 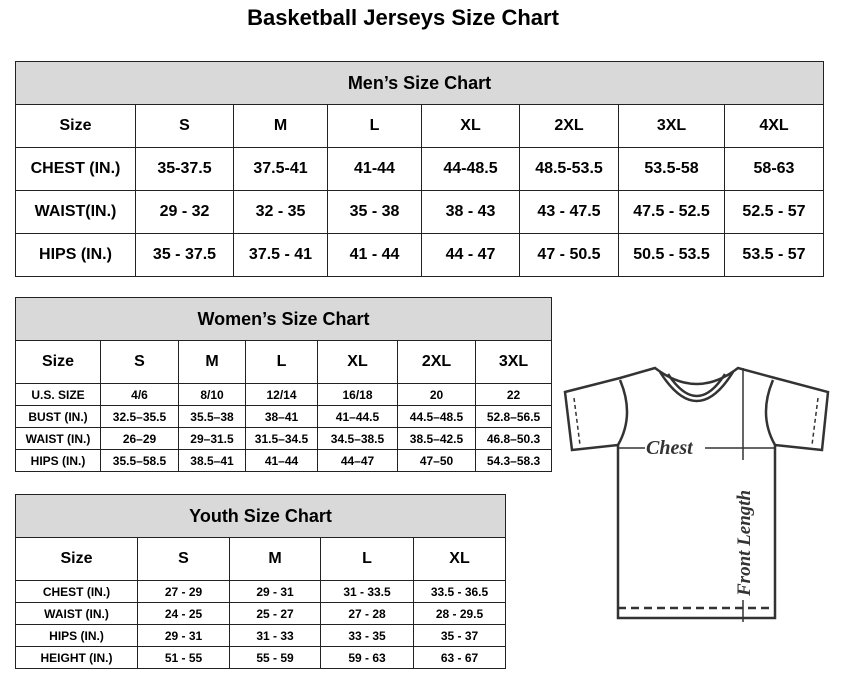 I want to click on row-label: U.S. SIZE, so click(x=58, y=394).